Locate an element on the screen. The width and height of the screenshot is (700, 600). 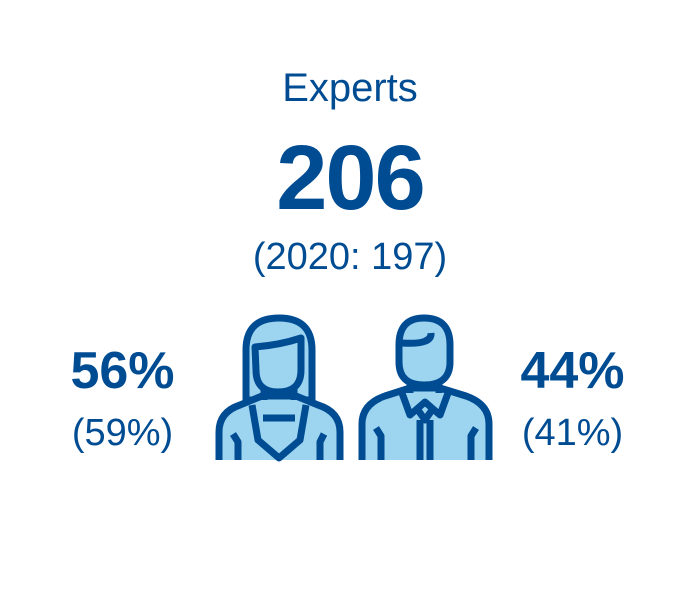
men-percent: 44% is located at coordinates (572, 371).